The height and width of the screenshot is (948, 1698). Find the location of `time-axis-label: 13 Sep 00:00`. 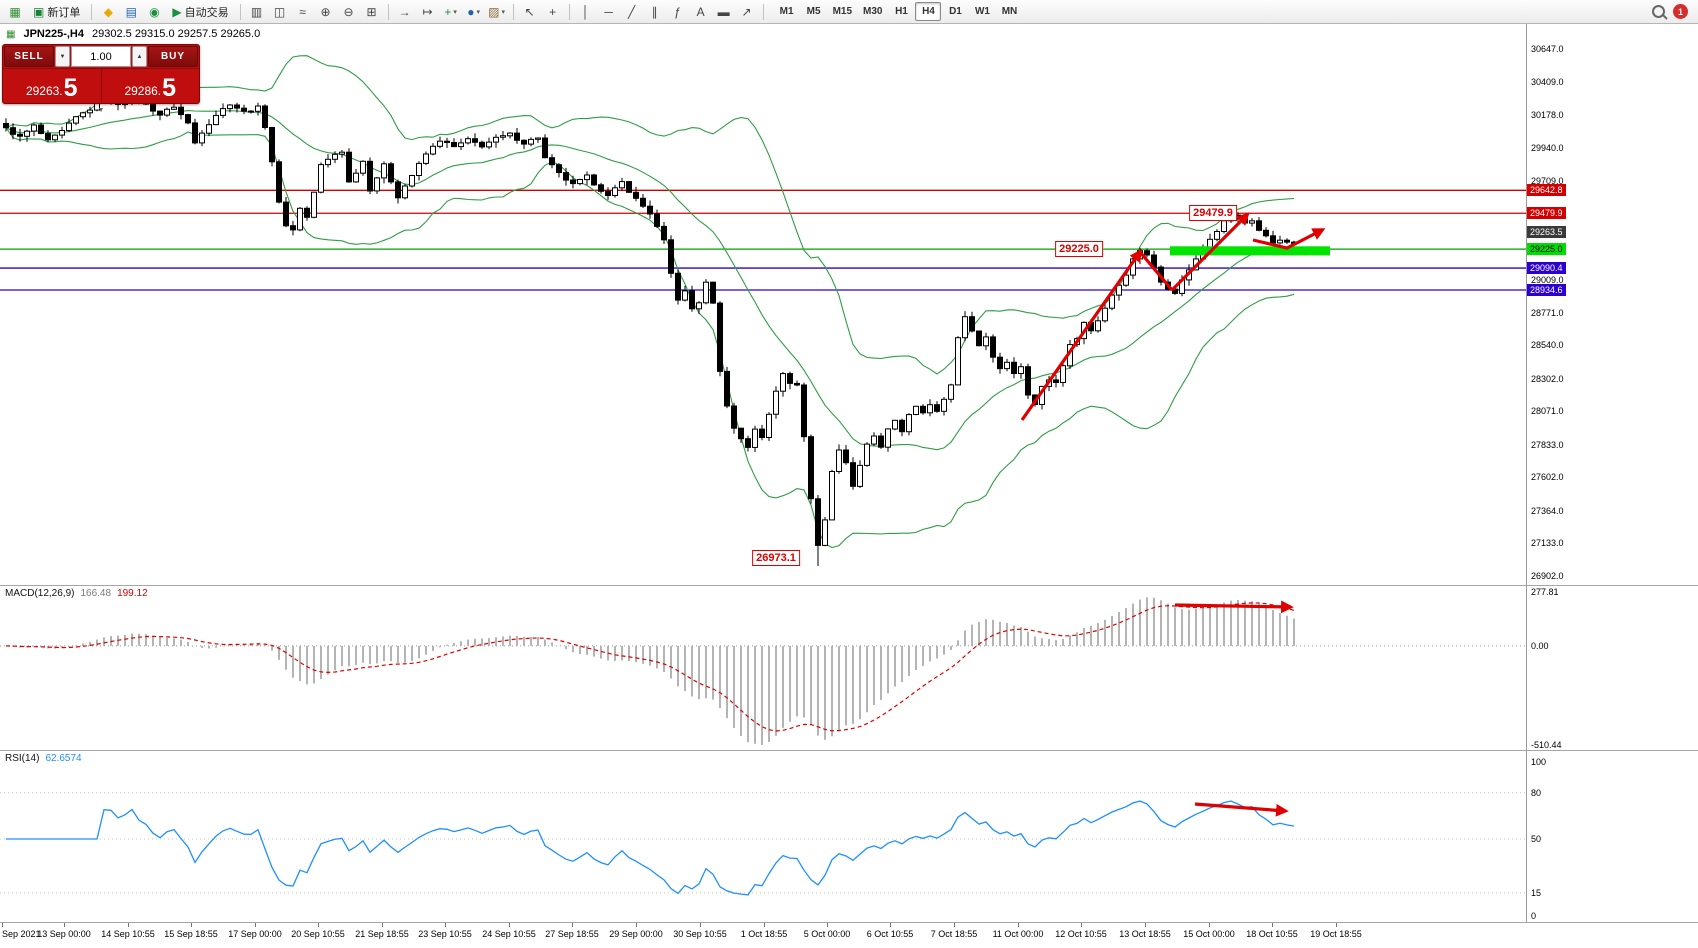

time-axis-label: 13 Sep 00:00 is located at coordinates (64, 934).